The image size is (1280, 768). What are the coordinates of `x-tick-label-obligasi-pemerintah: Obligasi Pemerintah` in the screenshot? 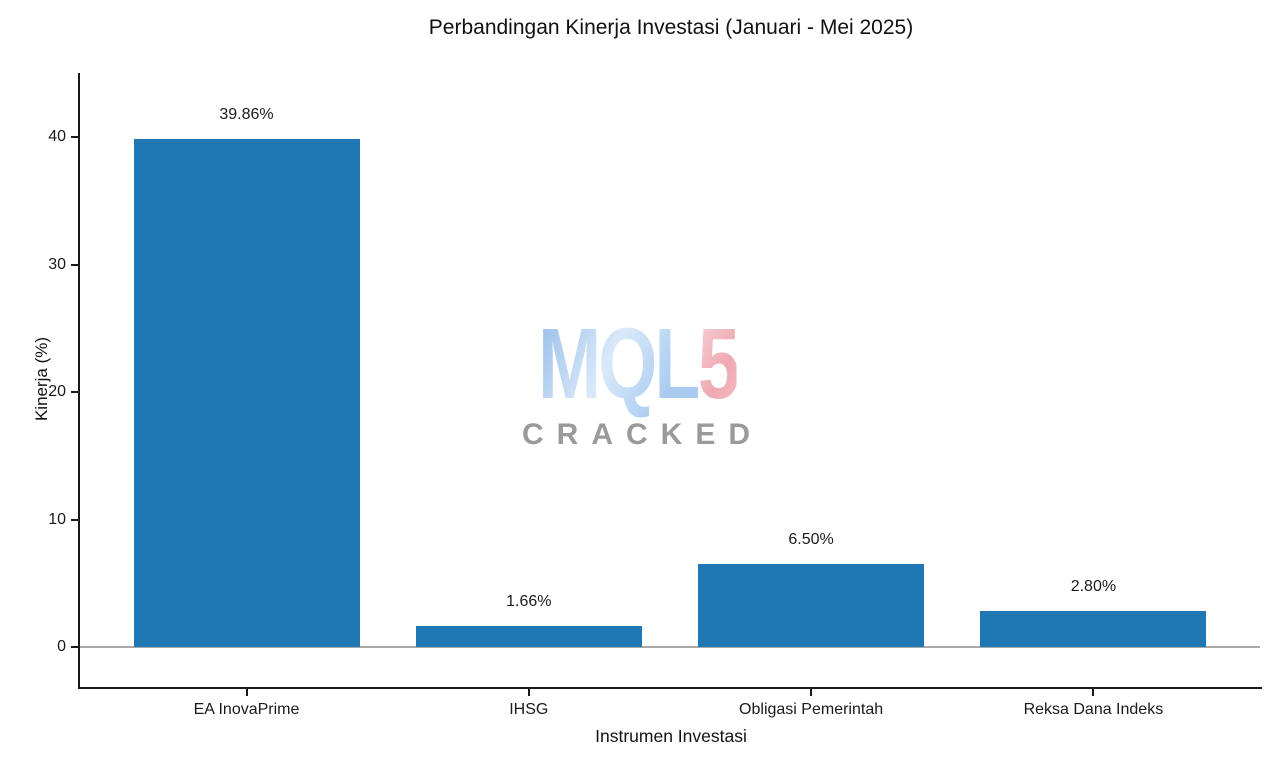 It's located at (811, 709).